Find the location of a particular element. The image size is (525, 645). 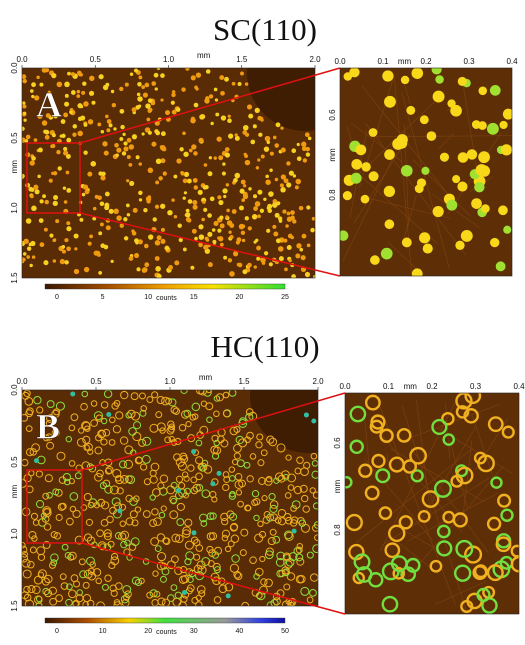

colorbar-tick-label: 20 is located at coordinates (148, 631).